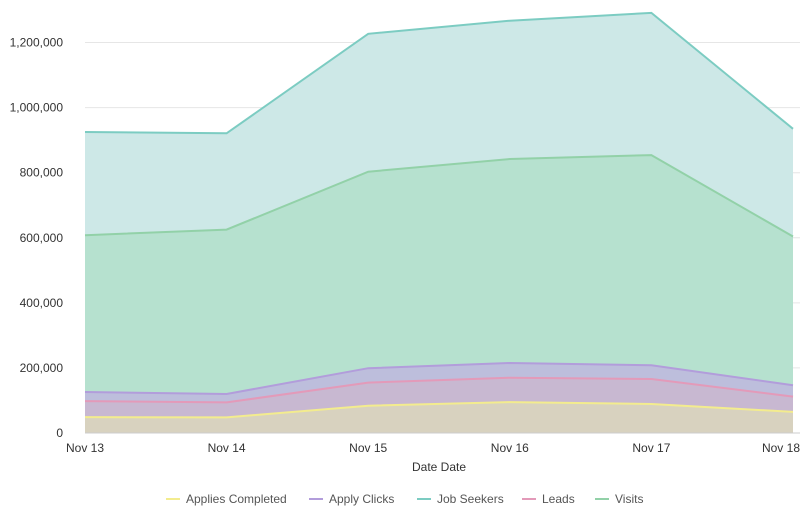 This screenshot has width=810, height=526. I want to click on legend-item-leads: Leads, so click(548, 499).